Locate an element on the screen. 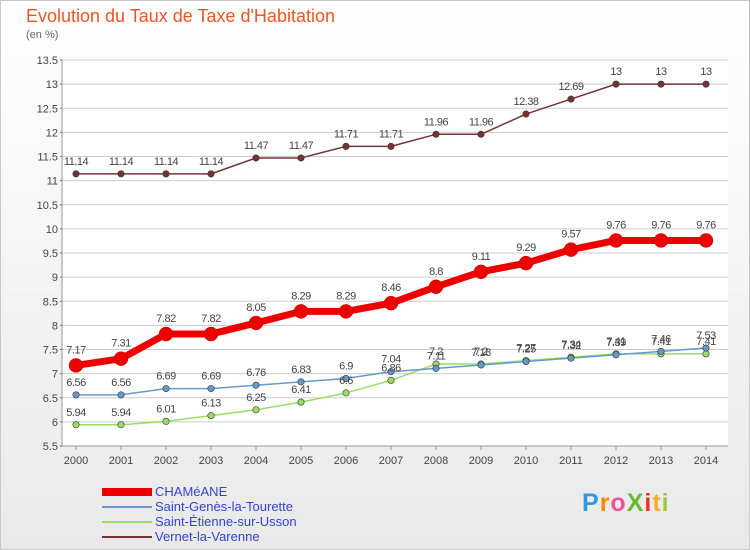 This screenshot has height=550, width=750. legend-swatch-chameane is located at coordinates (127, 492).